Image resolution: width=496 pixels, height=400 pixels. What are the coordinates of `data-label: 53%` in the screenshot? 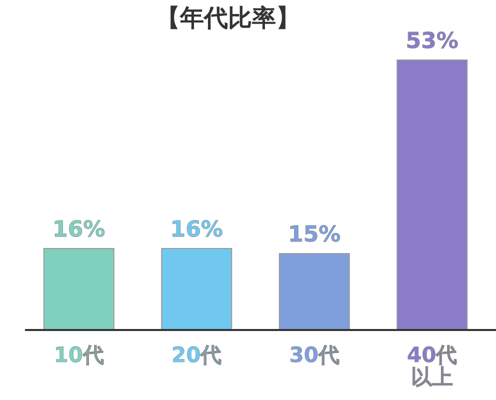 It's located at (432, 41).